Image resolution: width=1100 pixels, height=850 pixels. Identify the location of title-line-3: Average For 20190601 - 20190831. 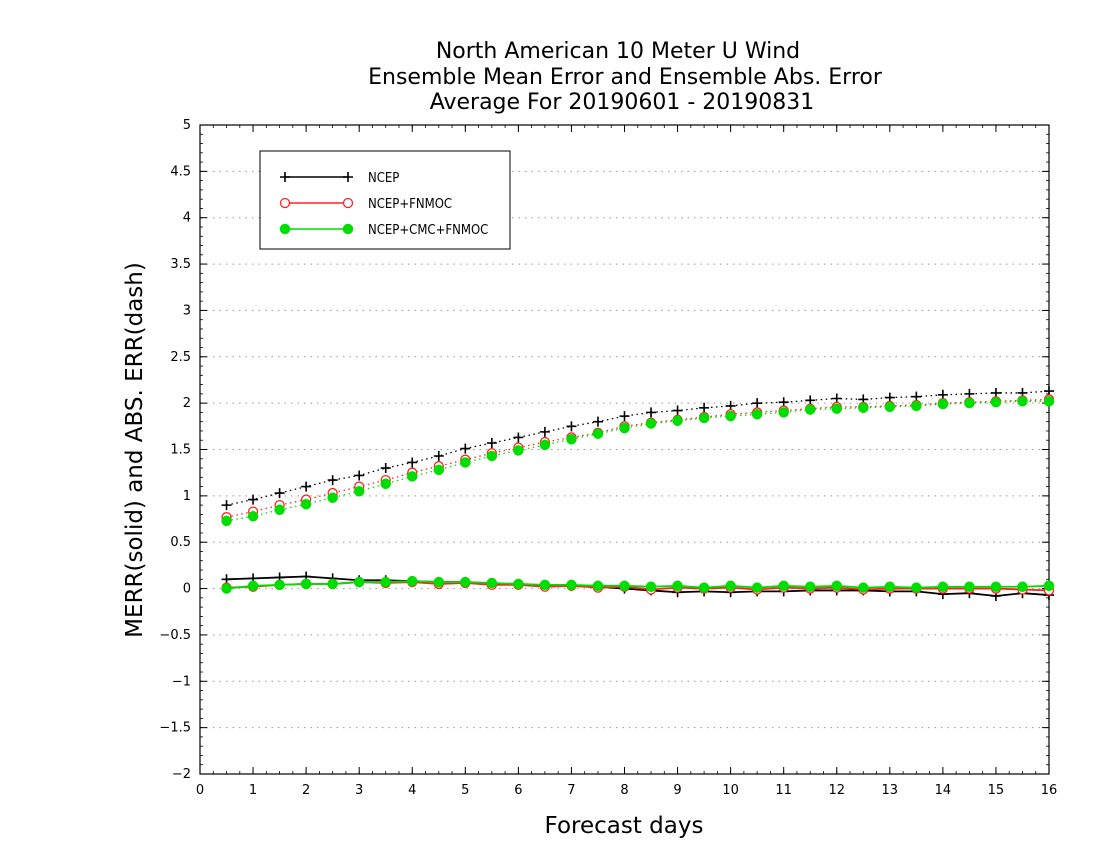
(622, 102).